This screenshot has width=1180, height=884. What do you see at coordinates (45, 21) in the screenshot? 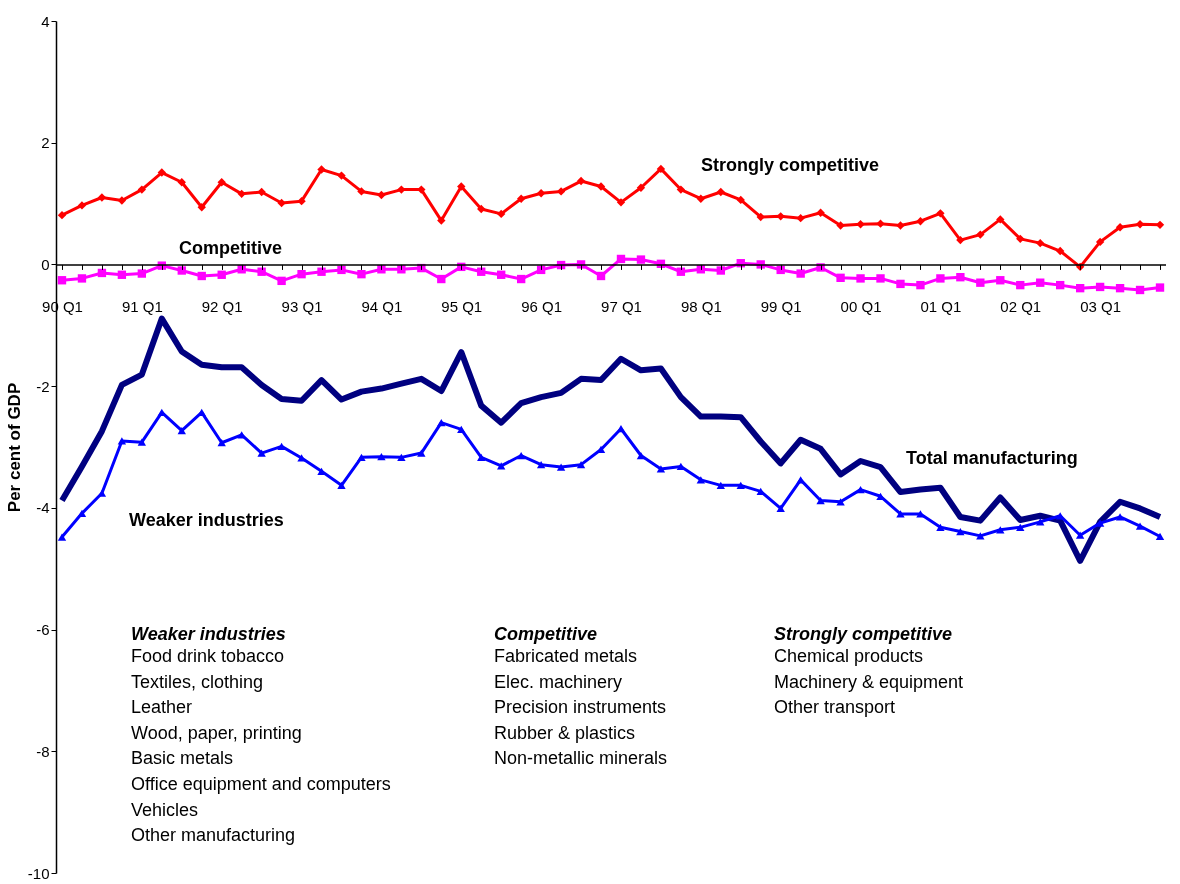
I see `y-tick-label: 4` at bounding box center [45, 21].